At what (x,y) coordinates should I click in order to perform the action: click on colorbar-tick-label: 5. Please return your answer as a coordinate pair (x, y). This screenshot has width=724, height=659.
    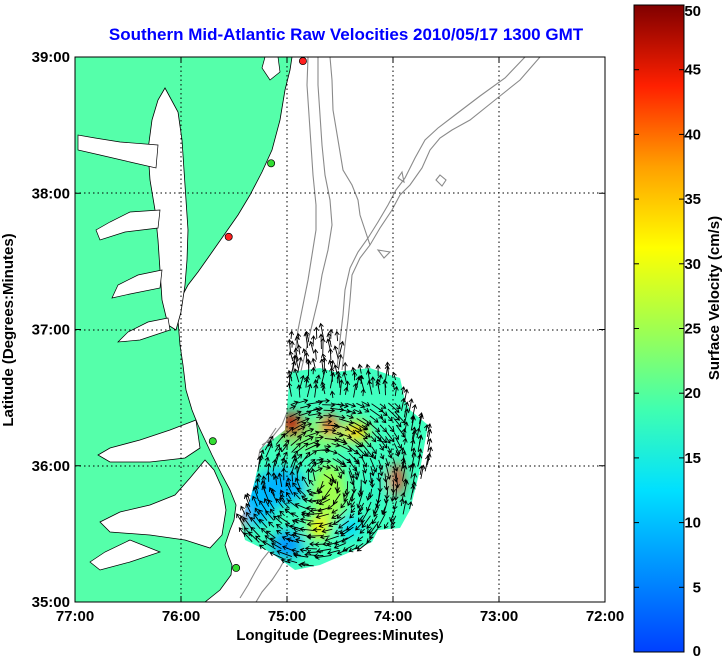
    Looking at the image, I should click on (697, 587).